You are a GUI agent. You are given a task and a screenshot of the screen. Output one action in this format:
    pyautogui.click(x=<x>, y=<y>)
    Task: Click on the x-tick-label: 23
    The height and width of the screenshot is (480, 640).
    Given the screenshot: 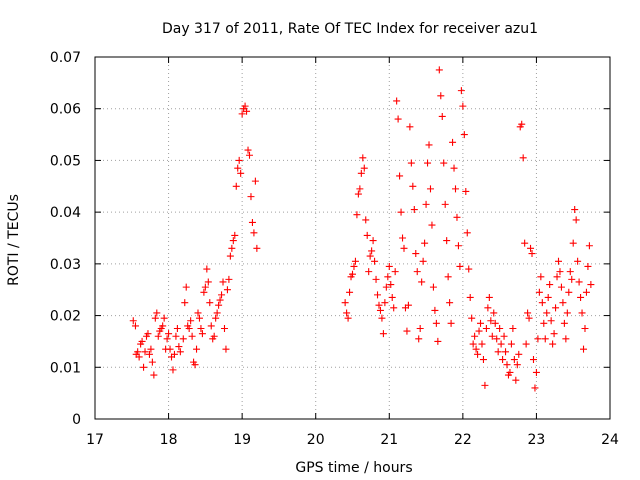 What is the action you would take?
    pyautogui.click(x=537, y=440)
    